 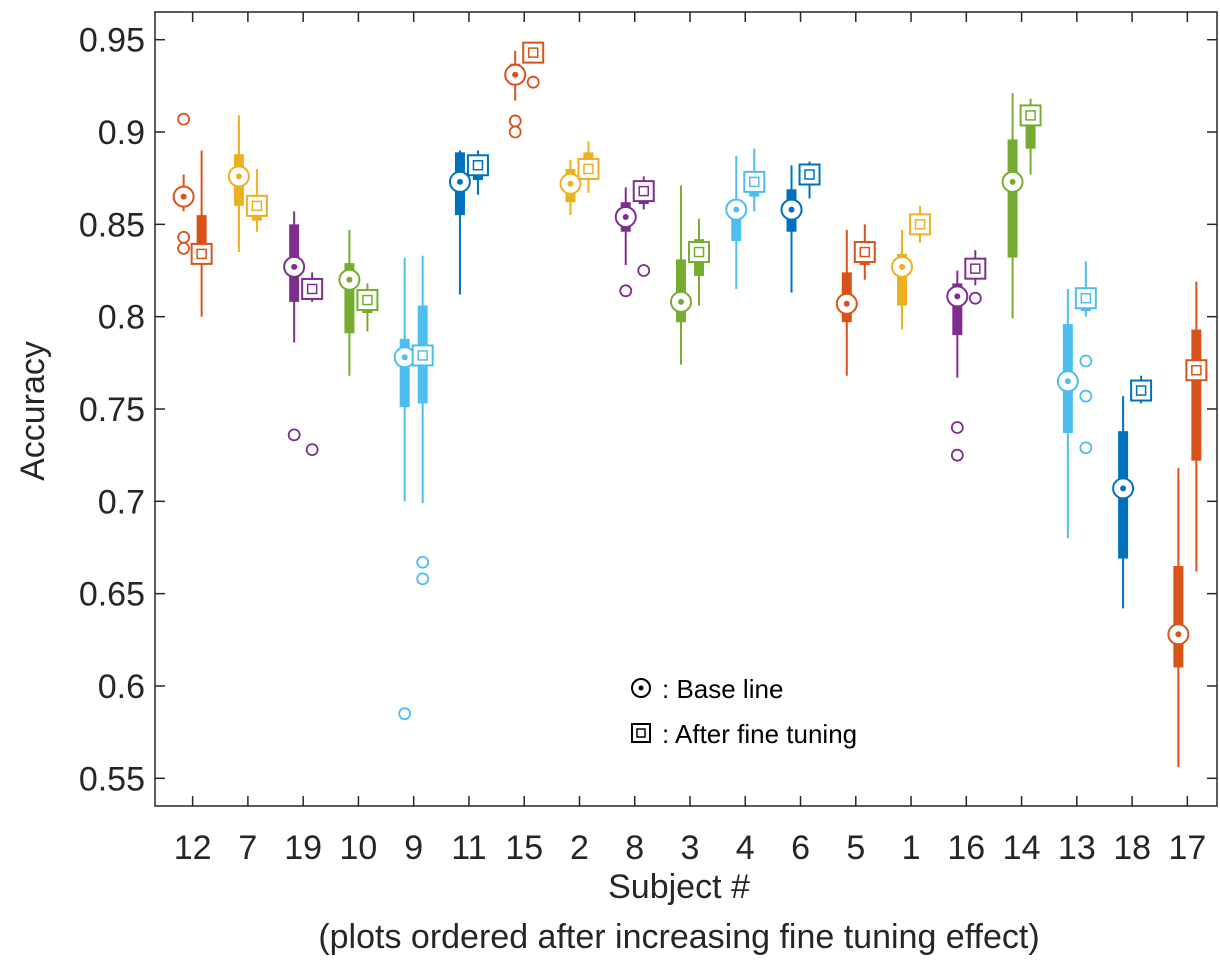 What do you see at coordinates (679, 887) in the screenshot?
I see `x-axis-title: Subject #` at bounding box center [679, 887].